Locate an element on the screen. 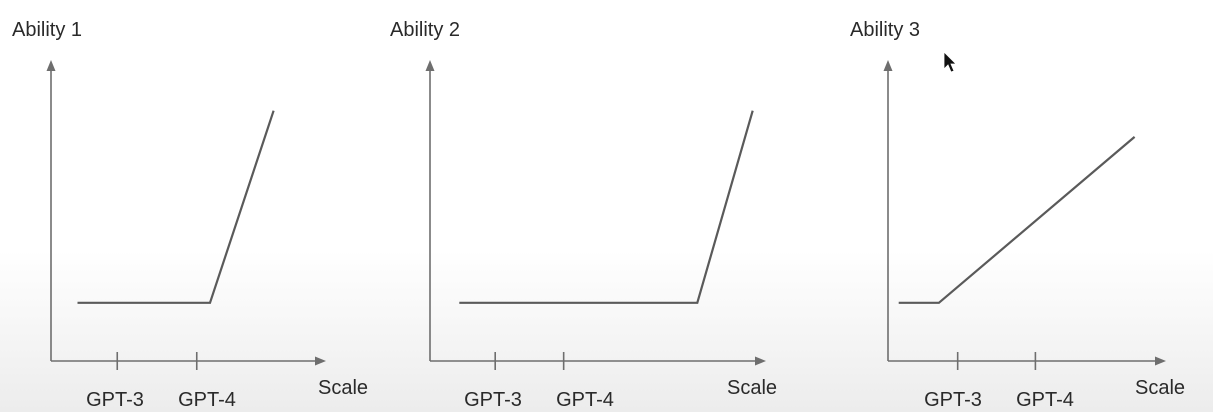 Image resolution: width=1213 pixels, height=412 pixels. chart-title: Ability 1 is located at coordinates (47, 30).